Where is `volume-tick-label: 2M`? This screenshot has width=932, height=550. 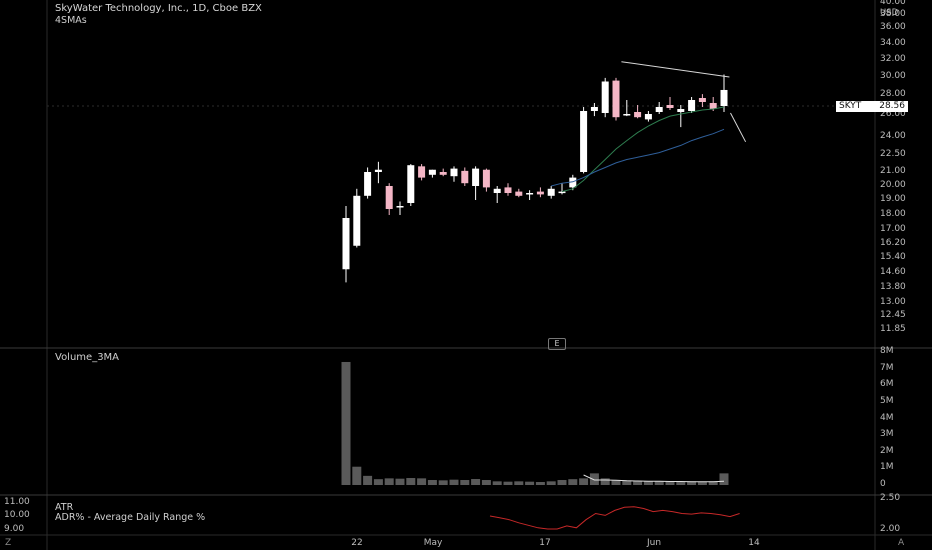
volume-tick-label: 2M is located at coordinates (887, 450).